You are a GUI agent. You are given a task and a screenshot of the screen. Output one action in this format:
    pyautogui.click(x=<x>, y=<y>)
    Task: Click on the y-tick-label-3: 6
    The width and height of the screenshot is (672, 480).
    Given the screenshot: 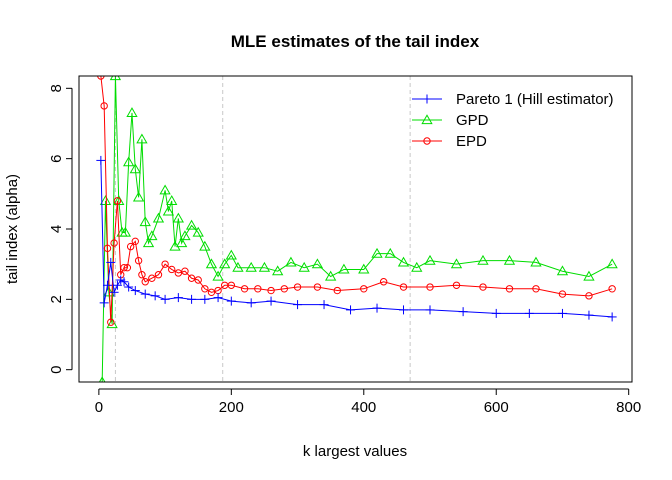 What is the action you would take?
    pyautogui.click(x=56, y=158)
    